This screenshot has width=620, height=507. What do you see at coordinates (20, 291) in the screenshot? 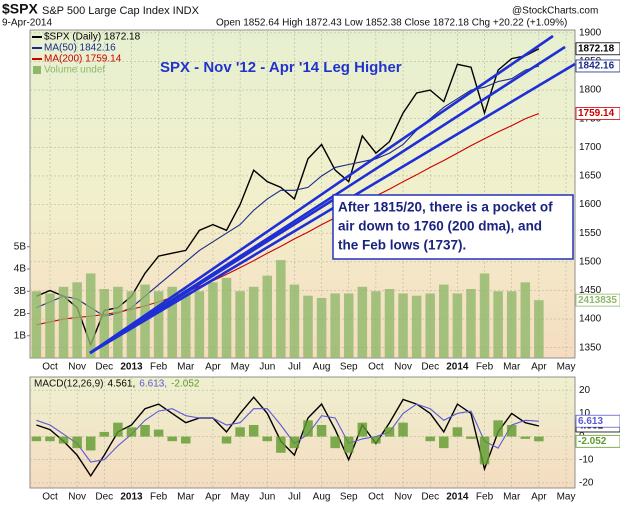
I see `y2-tick-label: 3B` at bounding box center [20, 291].